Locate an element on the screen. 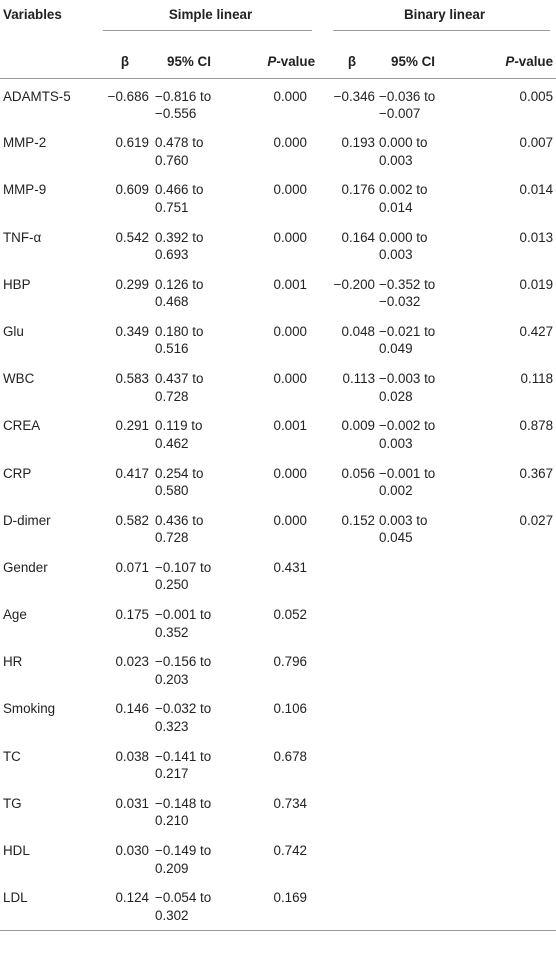 The height and width of the screenshot is (960, 556). binary-beta: 0.152 is located at coordinates (358, 520).